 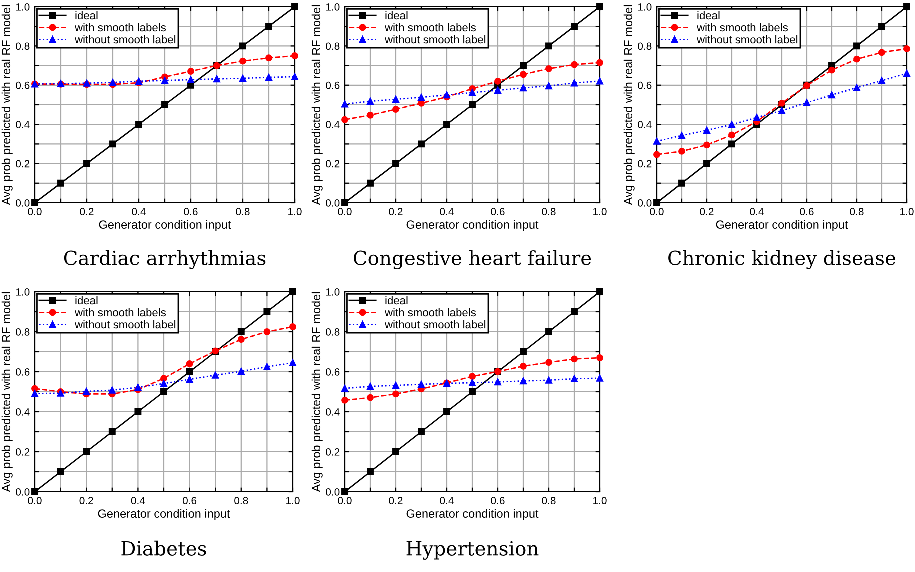 What do you see at coordinates (165, 260) in the screenshot?
I see `text: Cardiac arrhythmias` at bounding box center [165, 260].